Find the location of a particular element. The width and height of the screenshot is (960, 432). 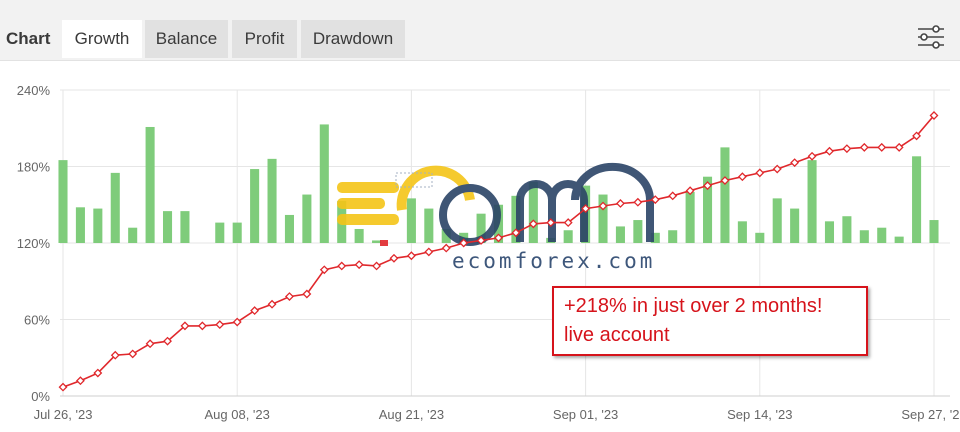

annotation-line-1: +218% in just over 2 months! is located at coordinates (693, 306).